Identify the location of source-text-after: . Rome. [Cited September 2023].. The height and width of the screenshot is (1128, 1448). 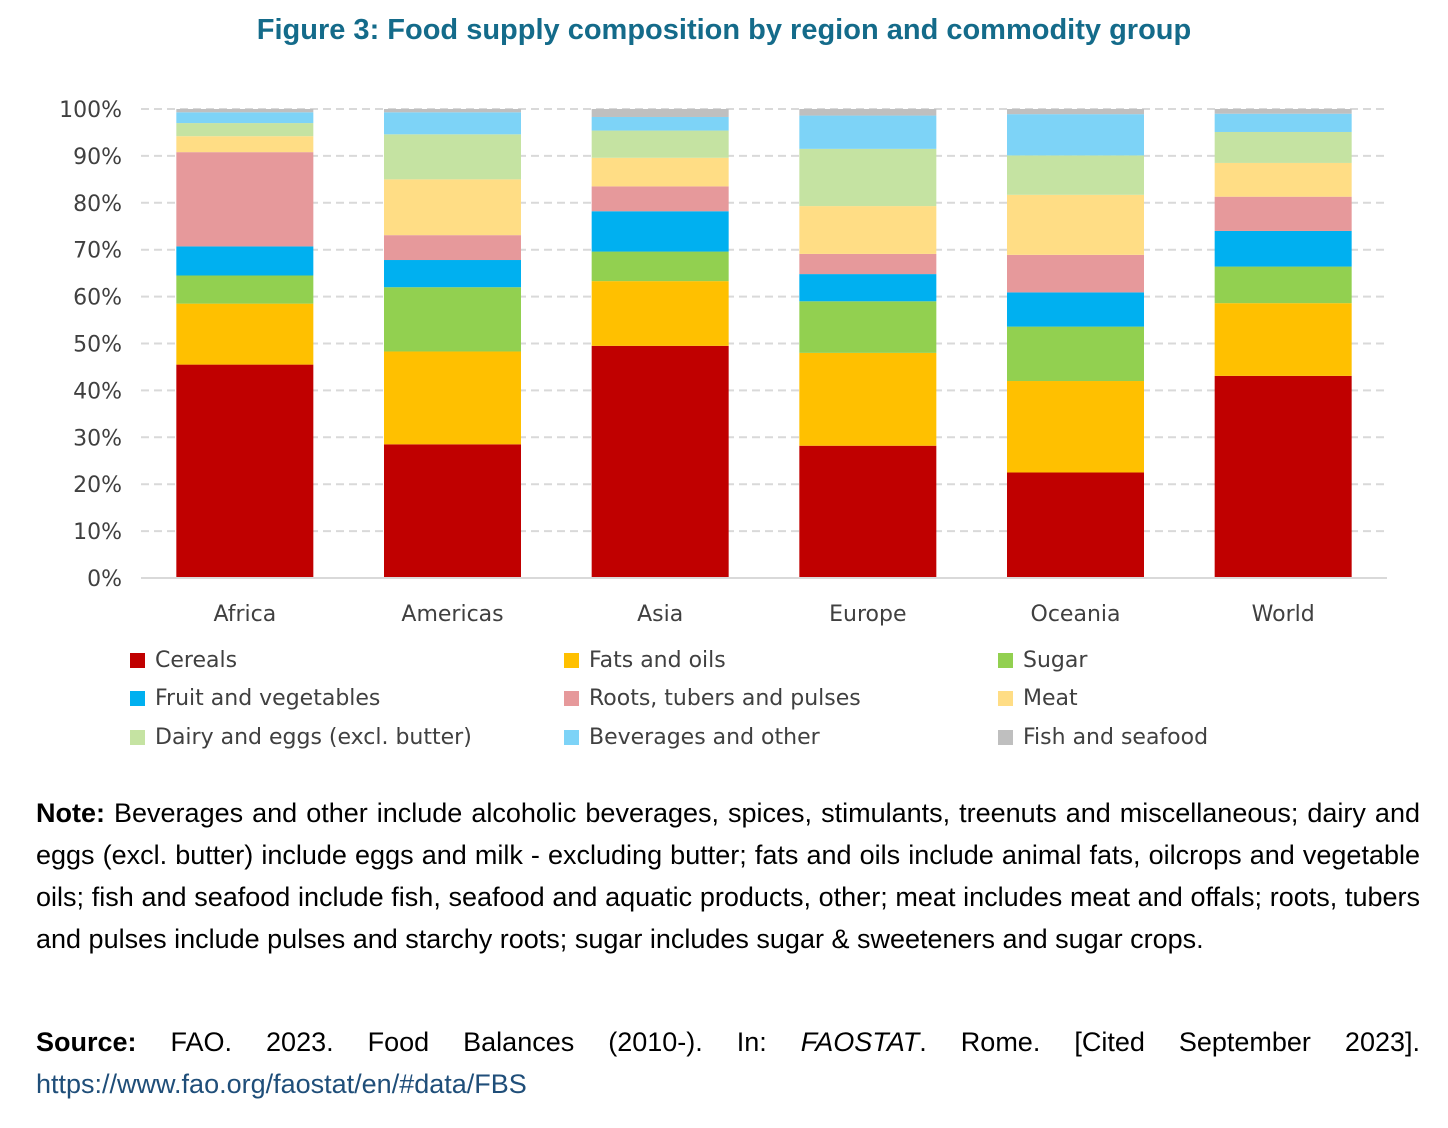
(1169, 1042).